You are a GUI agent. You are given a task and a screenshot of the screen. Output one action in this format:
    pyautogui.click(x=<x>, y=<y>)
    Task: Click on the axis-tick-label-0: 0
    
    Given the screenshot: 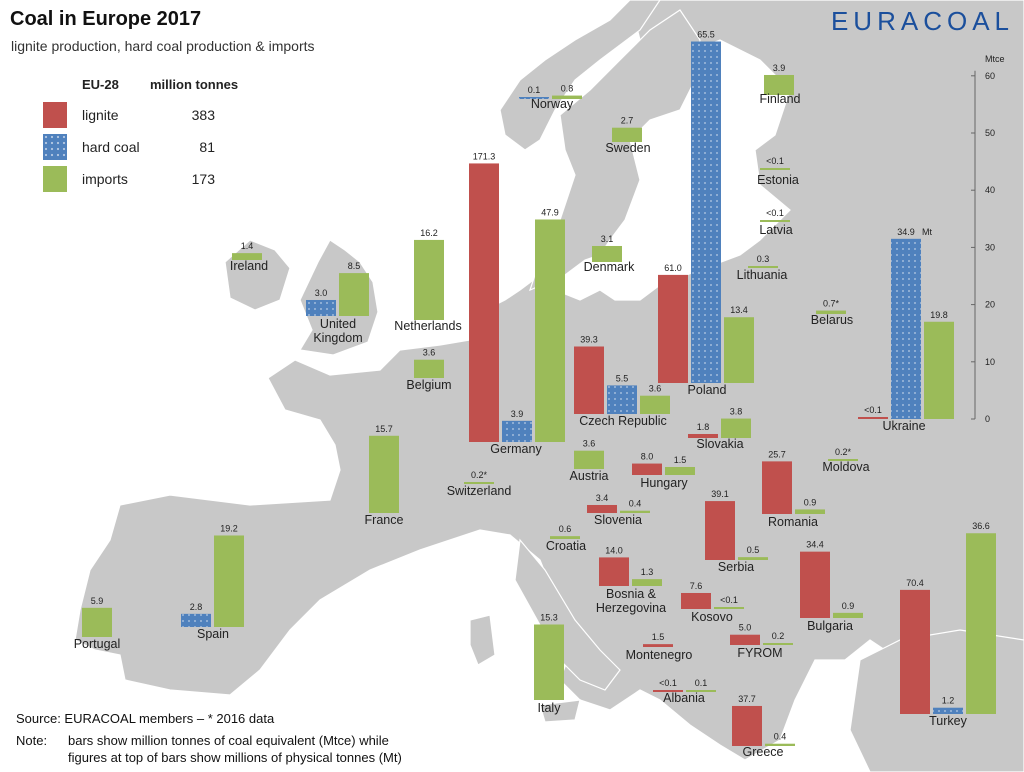 What is the action you would take?
    pyautogui.click(x=987, y=419)
    